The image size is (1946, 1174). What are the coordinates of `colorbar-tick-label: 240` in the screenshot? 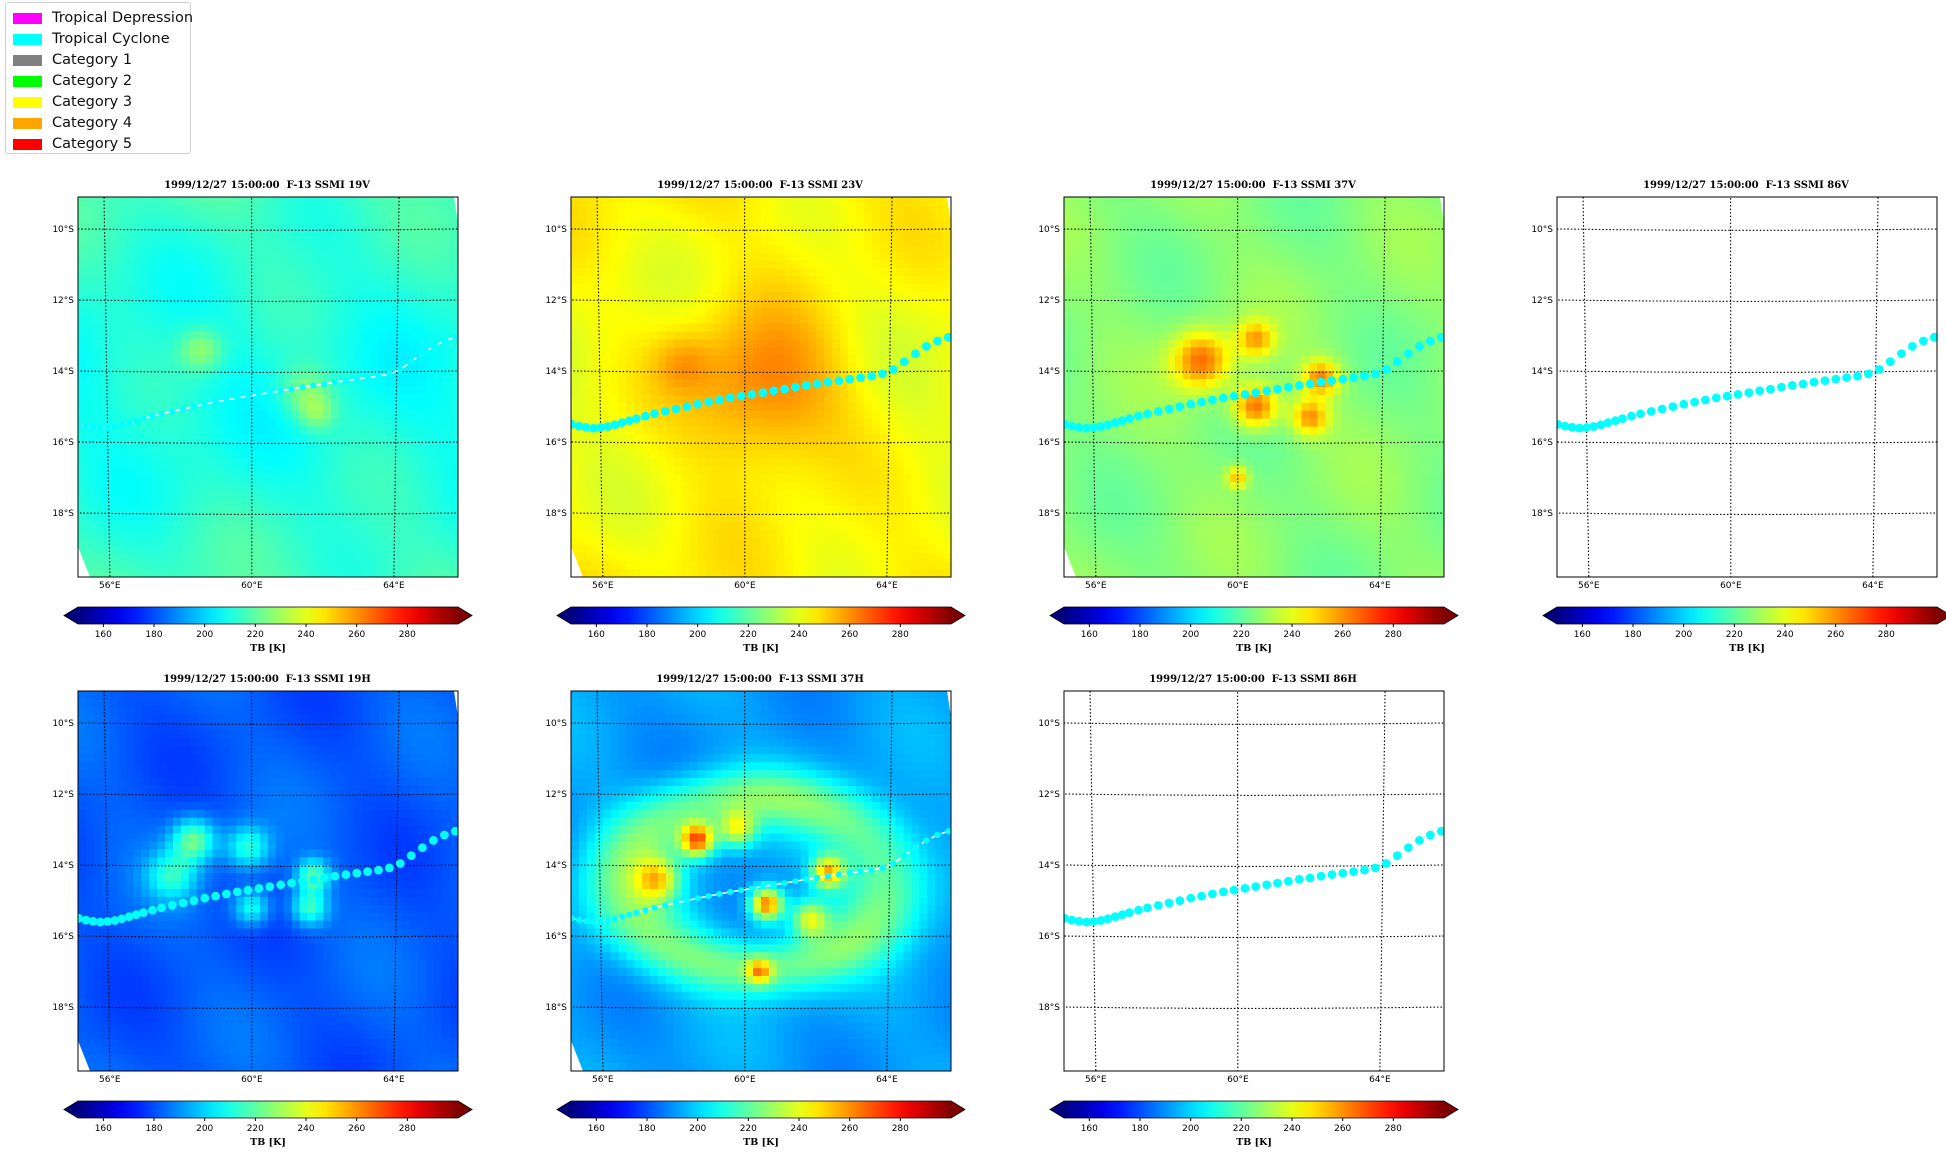 It's located at (1291, 1129).